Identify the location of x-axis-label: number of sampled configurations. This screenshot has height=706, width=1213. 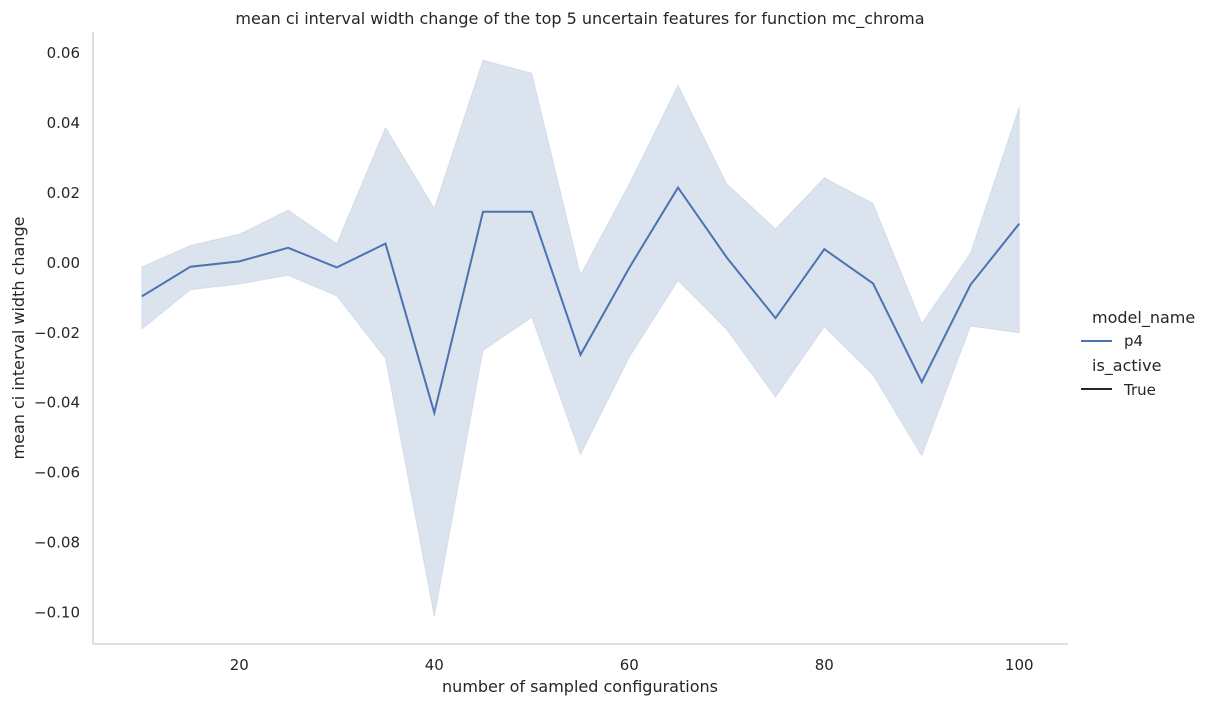
(580, 686).